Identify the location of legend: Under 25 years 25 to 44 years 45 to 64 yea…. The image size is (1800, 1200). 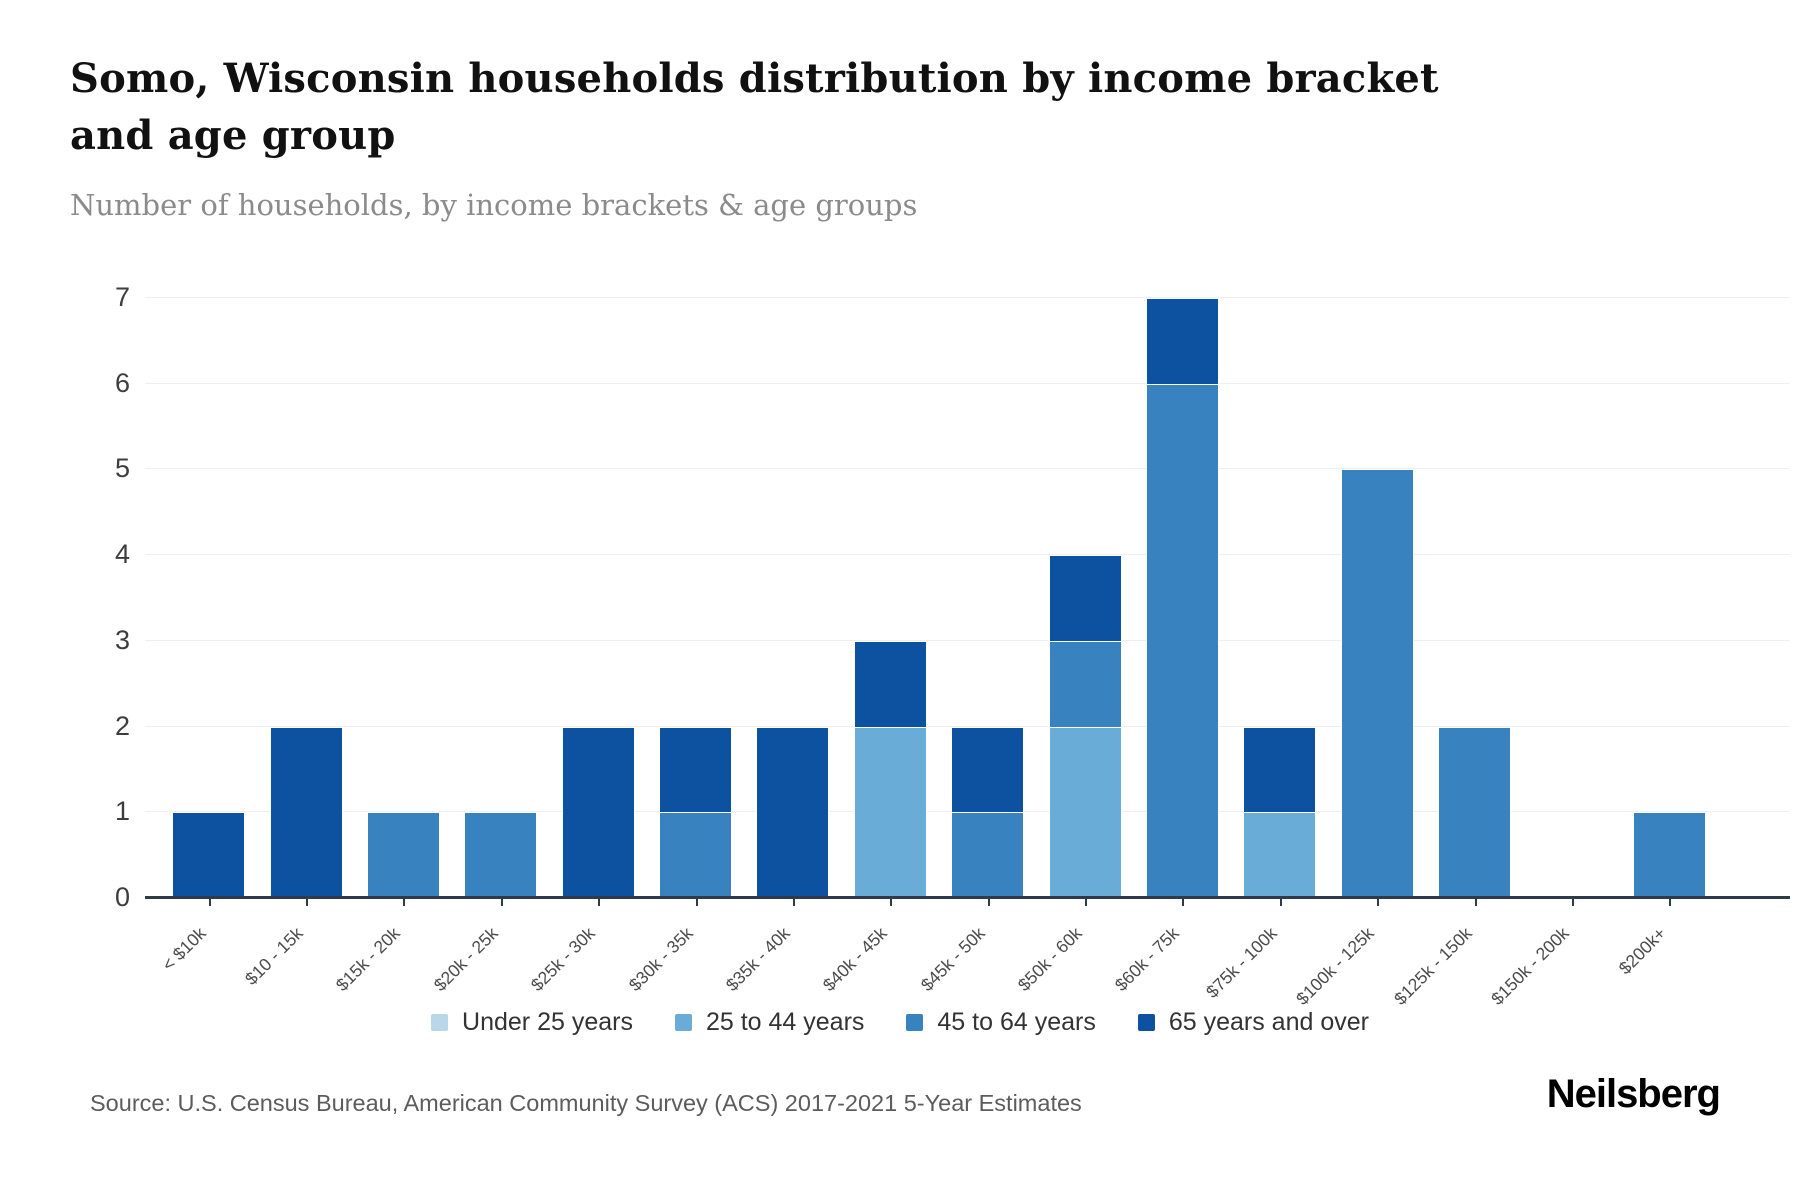
(900, 1022).